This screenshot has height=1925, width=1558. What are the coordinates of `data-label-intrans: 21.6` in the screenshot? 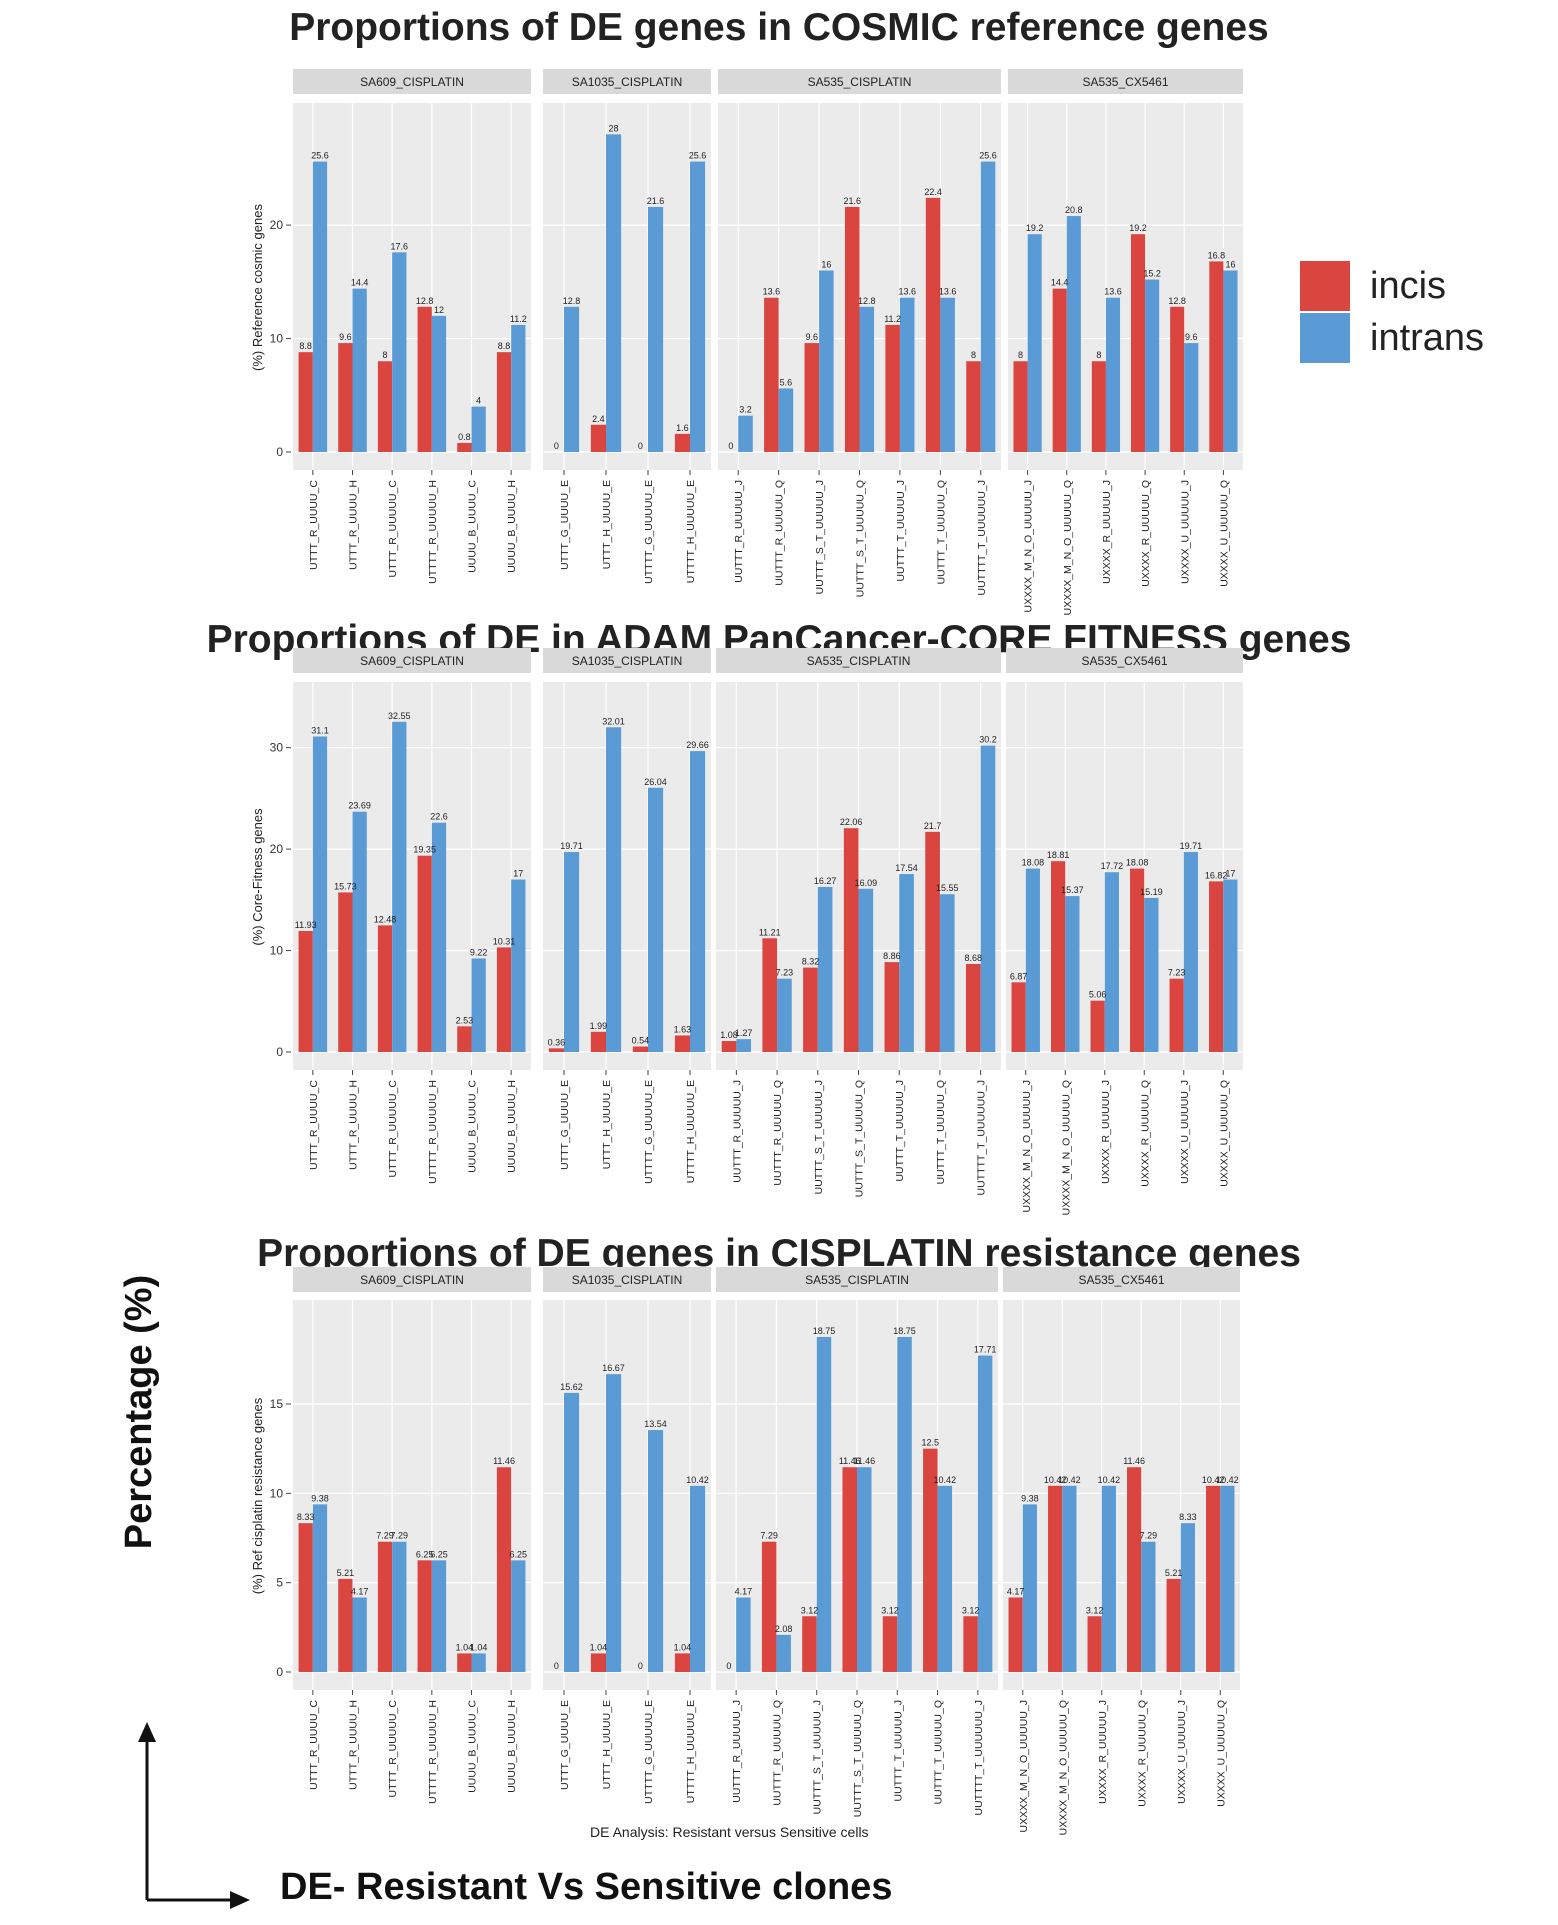 It's located at (656, 201).